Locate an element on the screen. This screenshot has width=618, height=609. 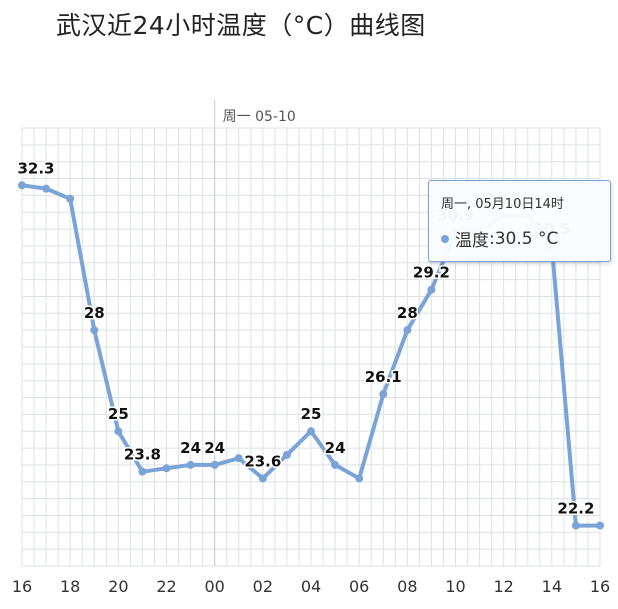
x-tick-label: 08 is located at coordinates (407, 586).